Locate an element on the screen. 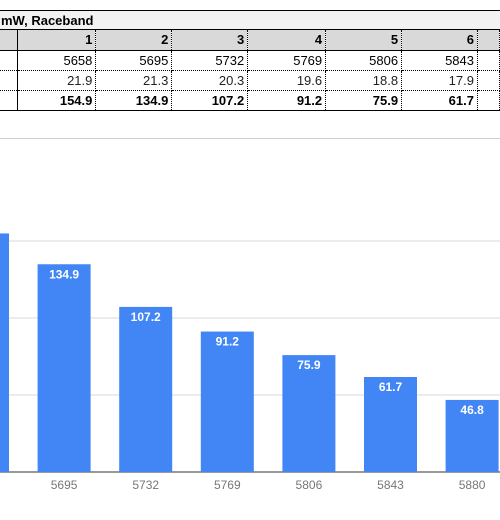 The height and width of the screenshot is (520, 500). data-label: 91.2 is located at coordinates (228, 342).